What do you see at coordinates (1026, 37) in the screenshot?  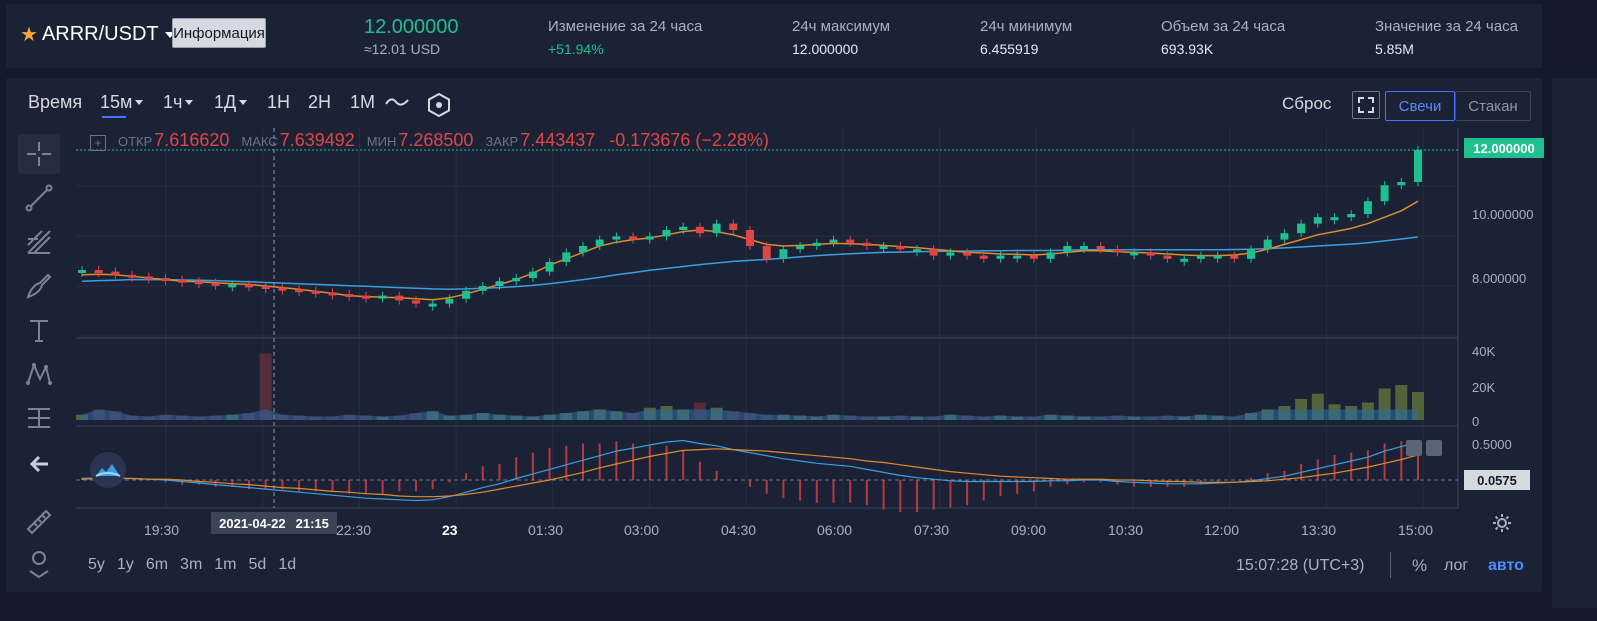 I see `stat-low: 24ч минимум 6.455919` at bounding box center [1026, 37].